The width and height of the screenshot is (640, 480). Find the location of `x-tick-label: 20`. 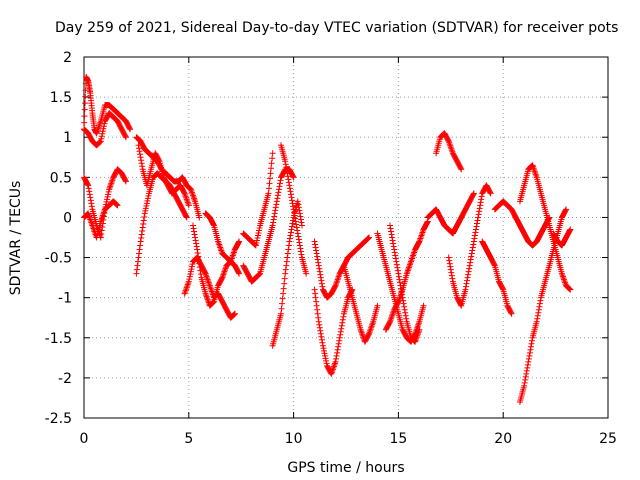

x-tick-label: 20 is located at coordinates (503, 439).